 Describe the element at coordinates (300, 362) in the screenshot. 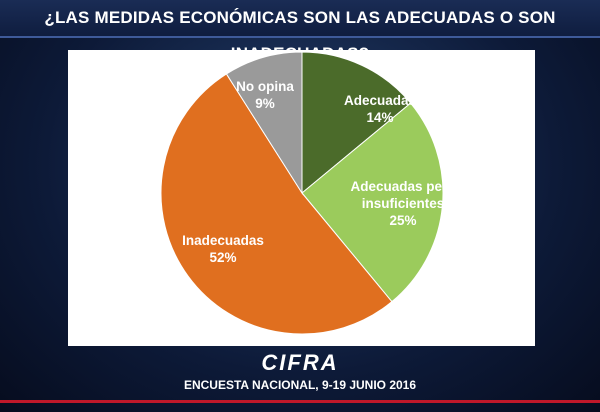

I see `logo: CIFRA` at that location.